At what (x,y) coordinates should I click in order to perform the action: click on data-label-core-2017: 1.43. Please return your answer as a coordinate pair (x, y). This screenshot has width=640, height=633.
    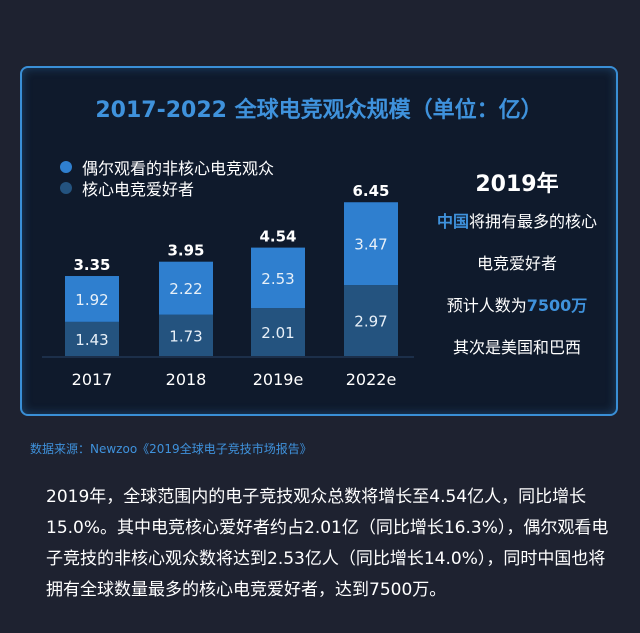
    Looking at the image, I should click on (91, 340).